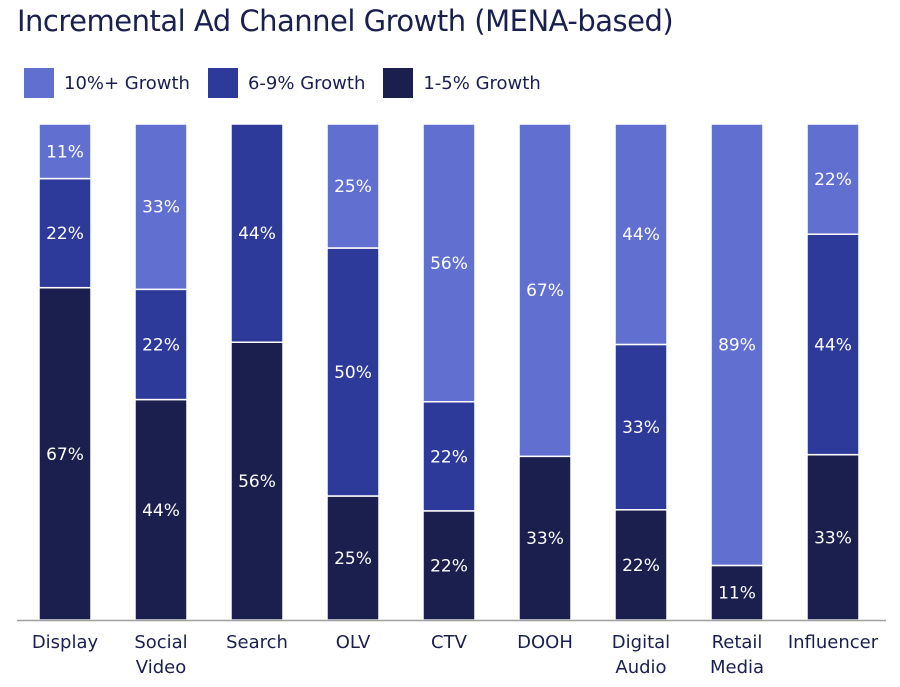  What do you see at coordinates (641, 642) in the screenshot?
I see `x-tick-label: Digital` at bounding box center [641, 642].